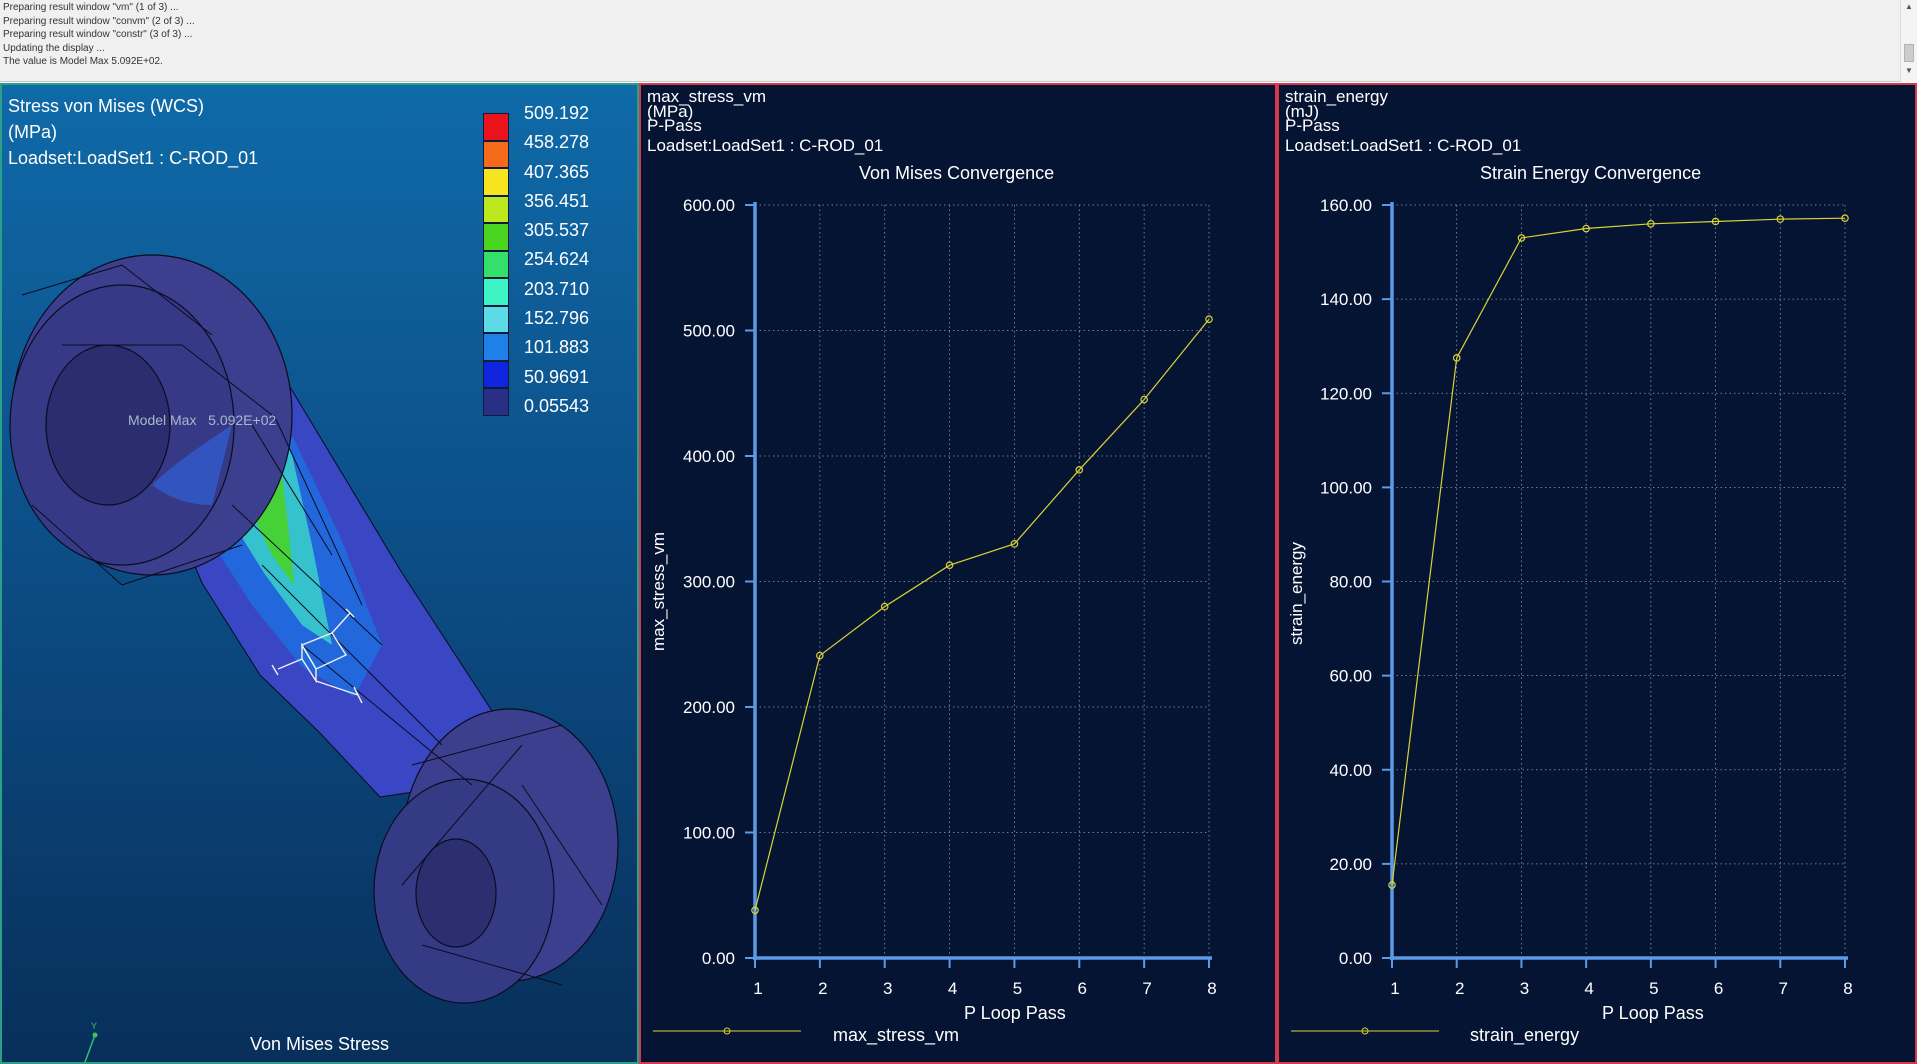 This screenshot has height=1064, width=1917. I want to click on csys-triad-icon, so click(317, 656).